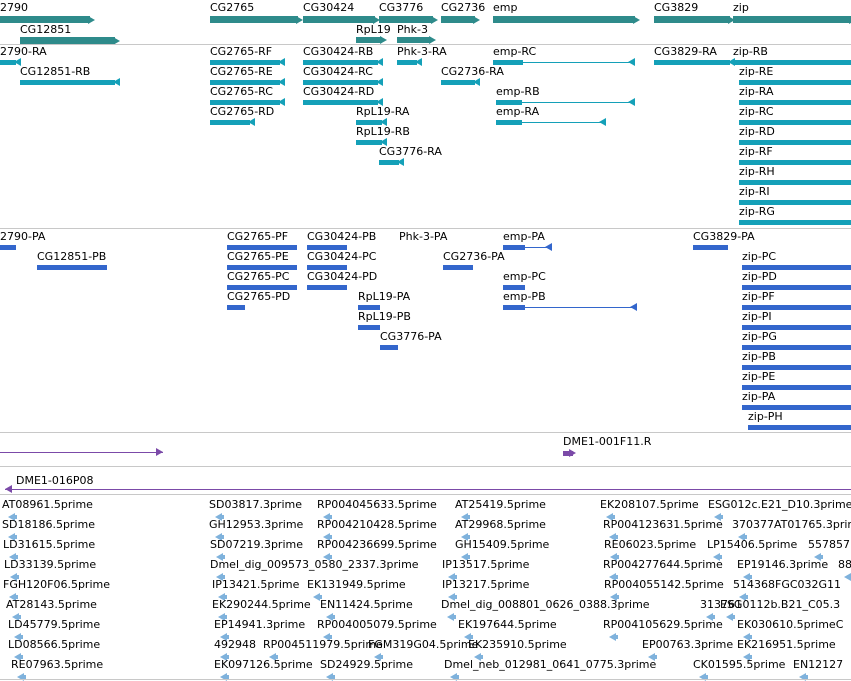  Describe the element at coordinates (568, 453) in the screenshot. I see `clone-glyph` at that location.